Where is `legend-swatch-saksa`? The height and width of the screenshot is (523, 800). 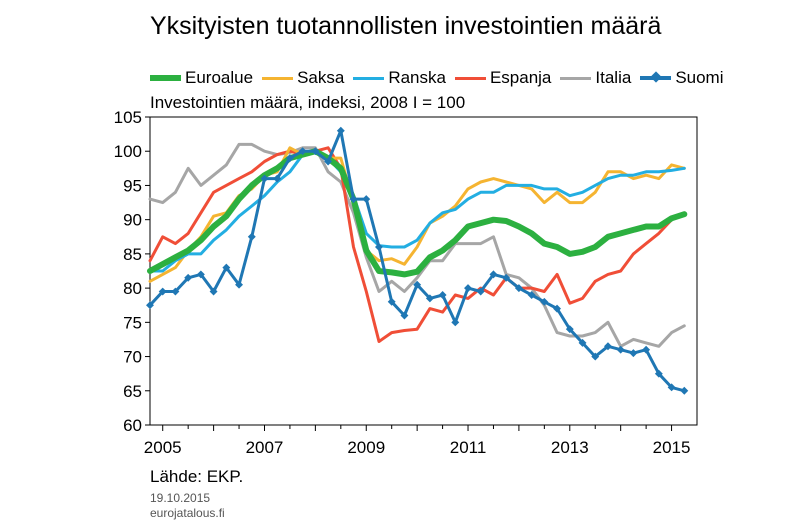 legend-swatch-saksa is located at coordinates (278, 78).